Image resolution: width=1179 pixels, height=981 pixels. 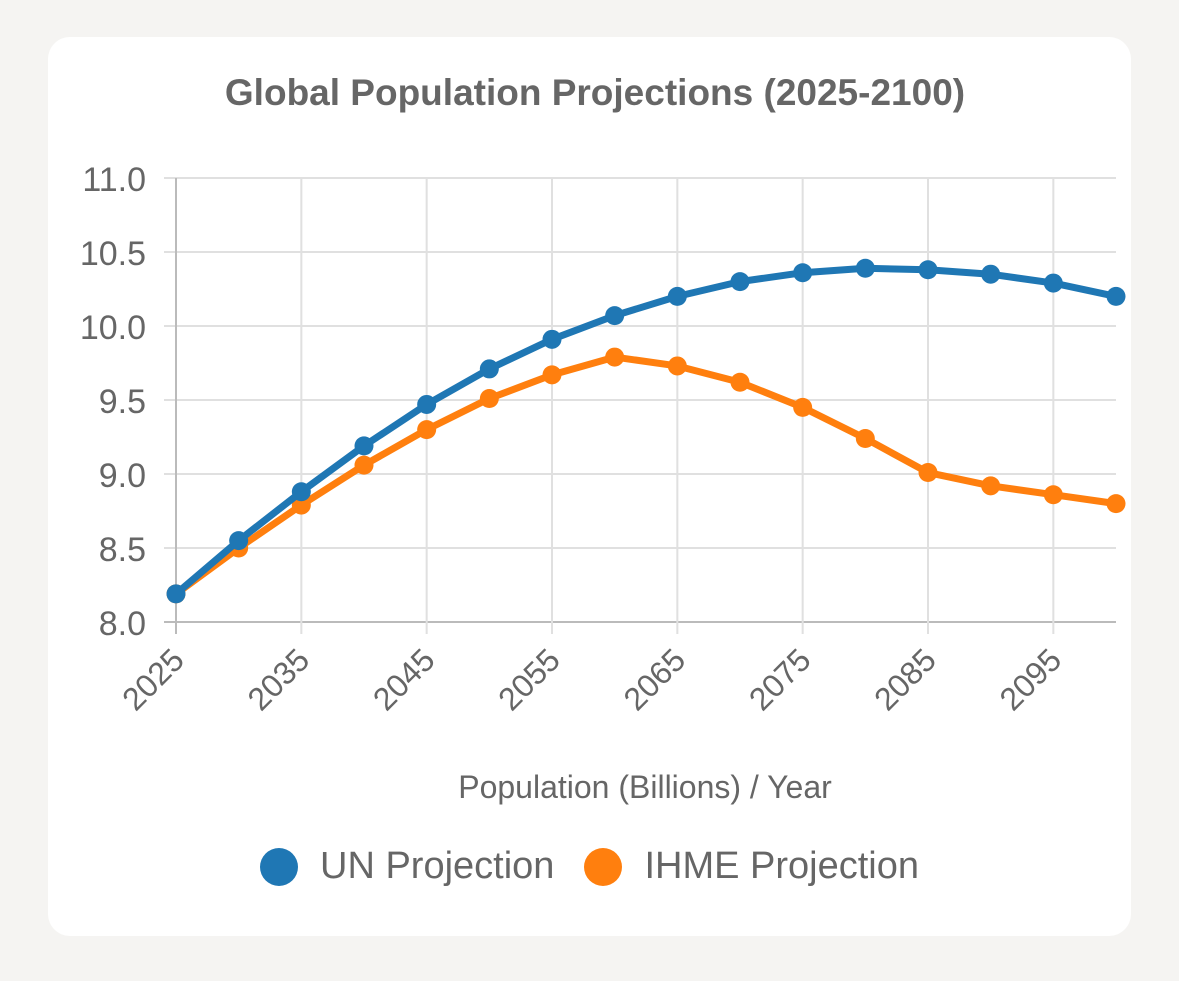 What do you see at coordinates (122, 476) in the screenshot?
I see `y-tick-label: 9.0` at bounding box center [122, 476].